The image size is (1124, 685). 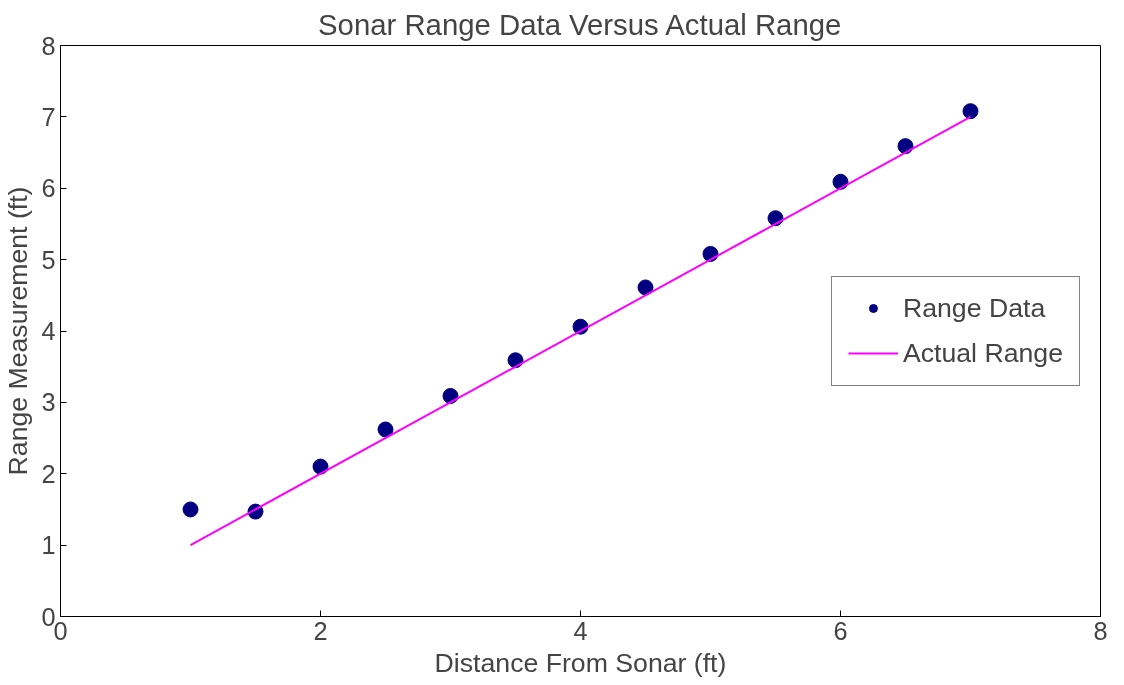 What do you see at coordinates (48, 45) in the screenshot?
I see `y-tick-label: 8` at bounding box center [48, 45].